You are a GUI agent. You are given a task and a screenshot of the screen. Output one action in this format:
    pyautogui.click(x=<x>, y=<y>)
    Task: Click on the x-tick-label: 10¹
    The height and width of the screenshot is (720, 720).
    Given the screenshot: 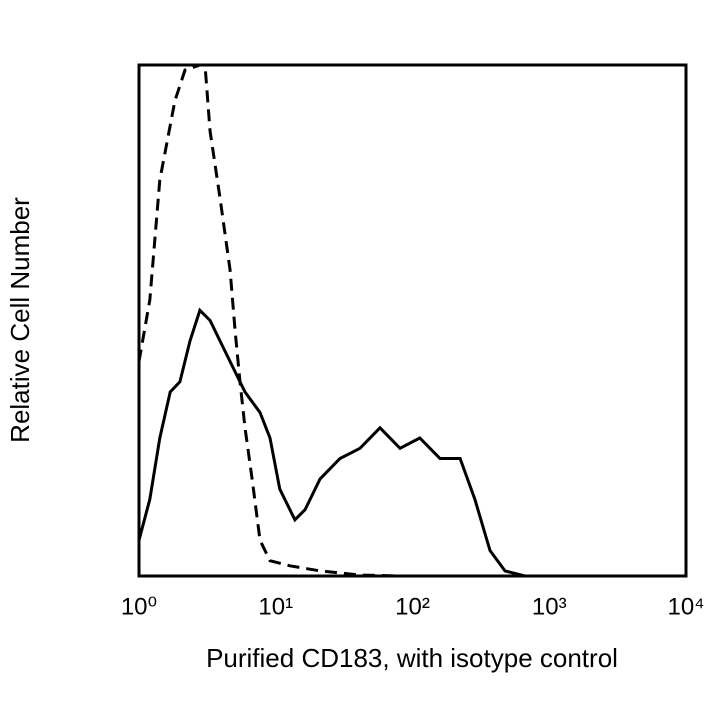 What is the action you would take?
    pyautogui.click(x=275, y=606)
    